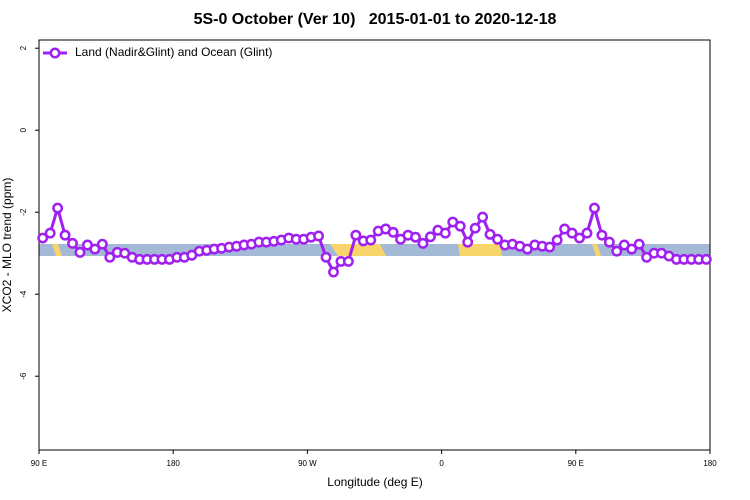 Image resolution: width=750 pixels, height=500 pixels. I want to click on x-tick-label: 90 W, so click(307, 463).